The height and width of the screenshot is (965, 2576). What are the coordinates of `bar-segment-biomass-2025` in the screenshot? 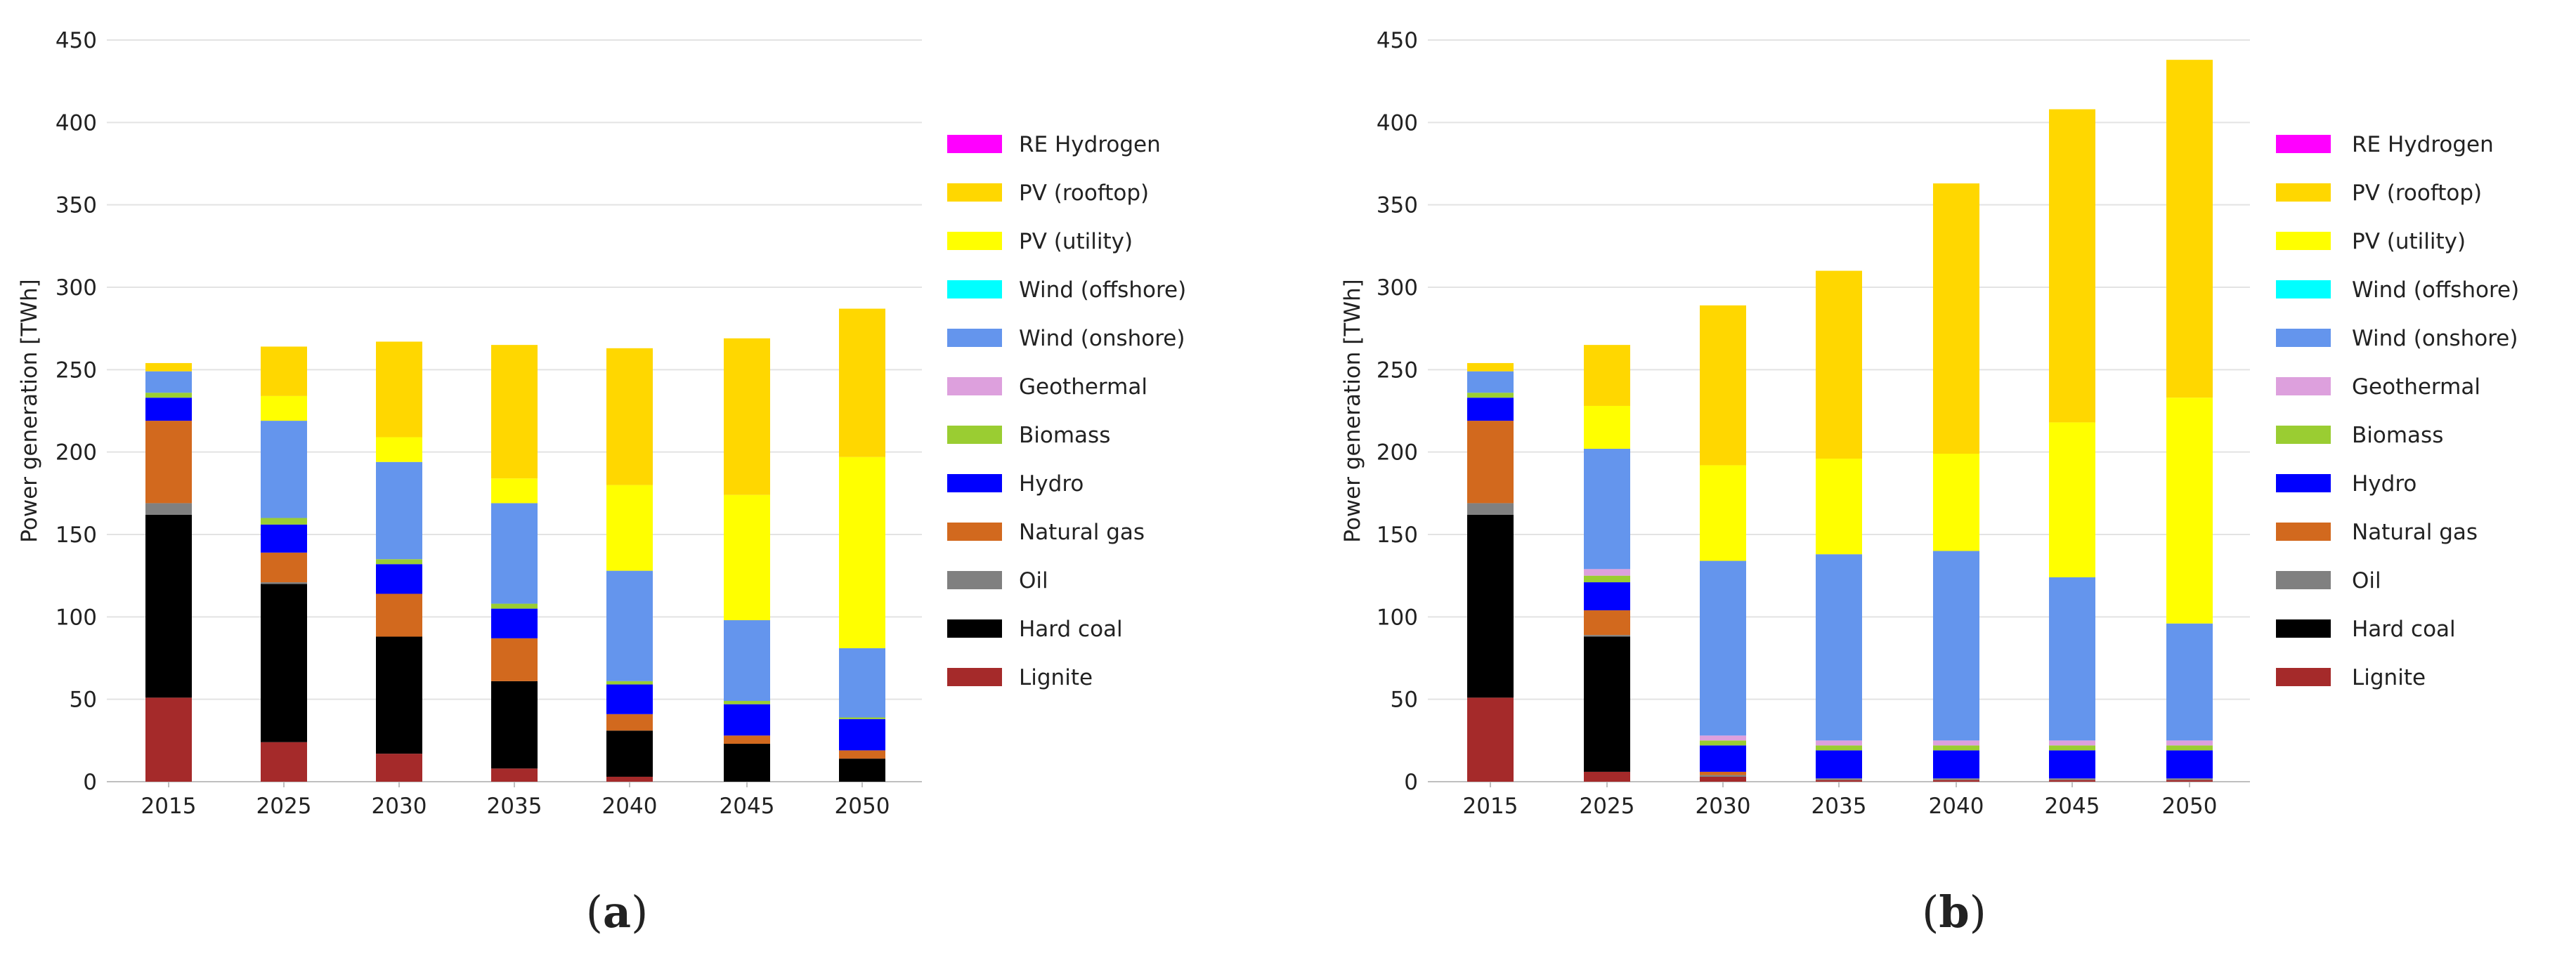 It's located at (1607, 579).